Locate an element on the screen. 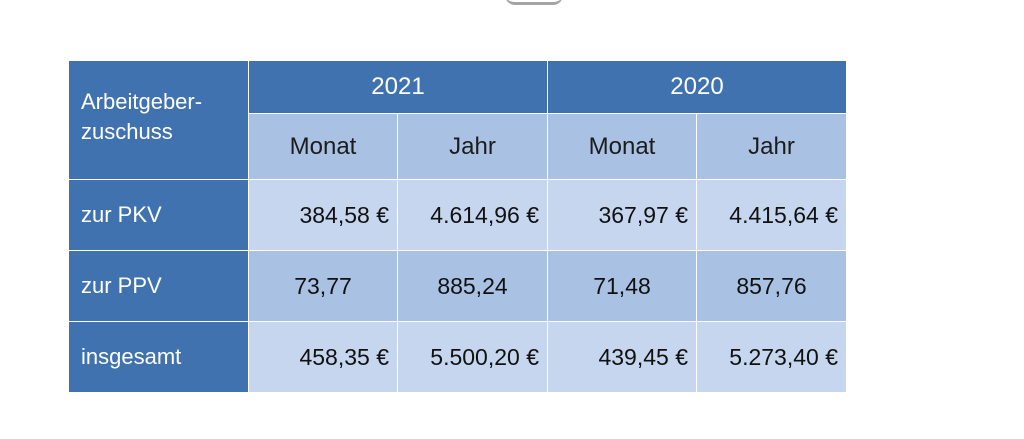 The width and height of the screenshot is (1024, 439). cell-pkv-2021-monat: 384,58 € is located at coordinates (323, 215).